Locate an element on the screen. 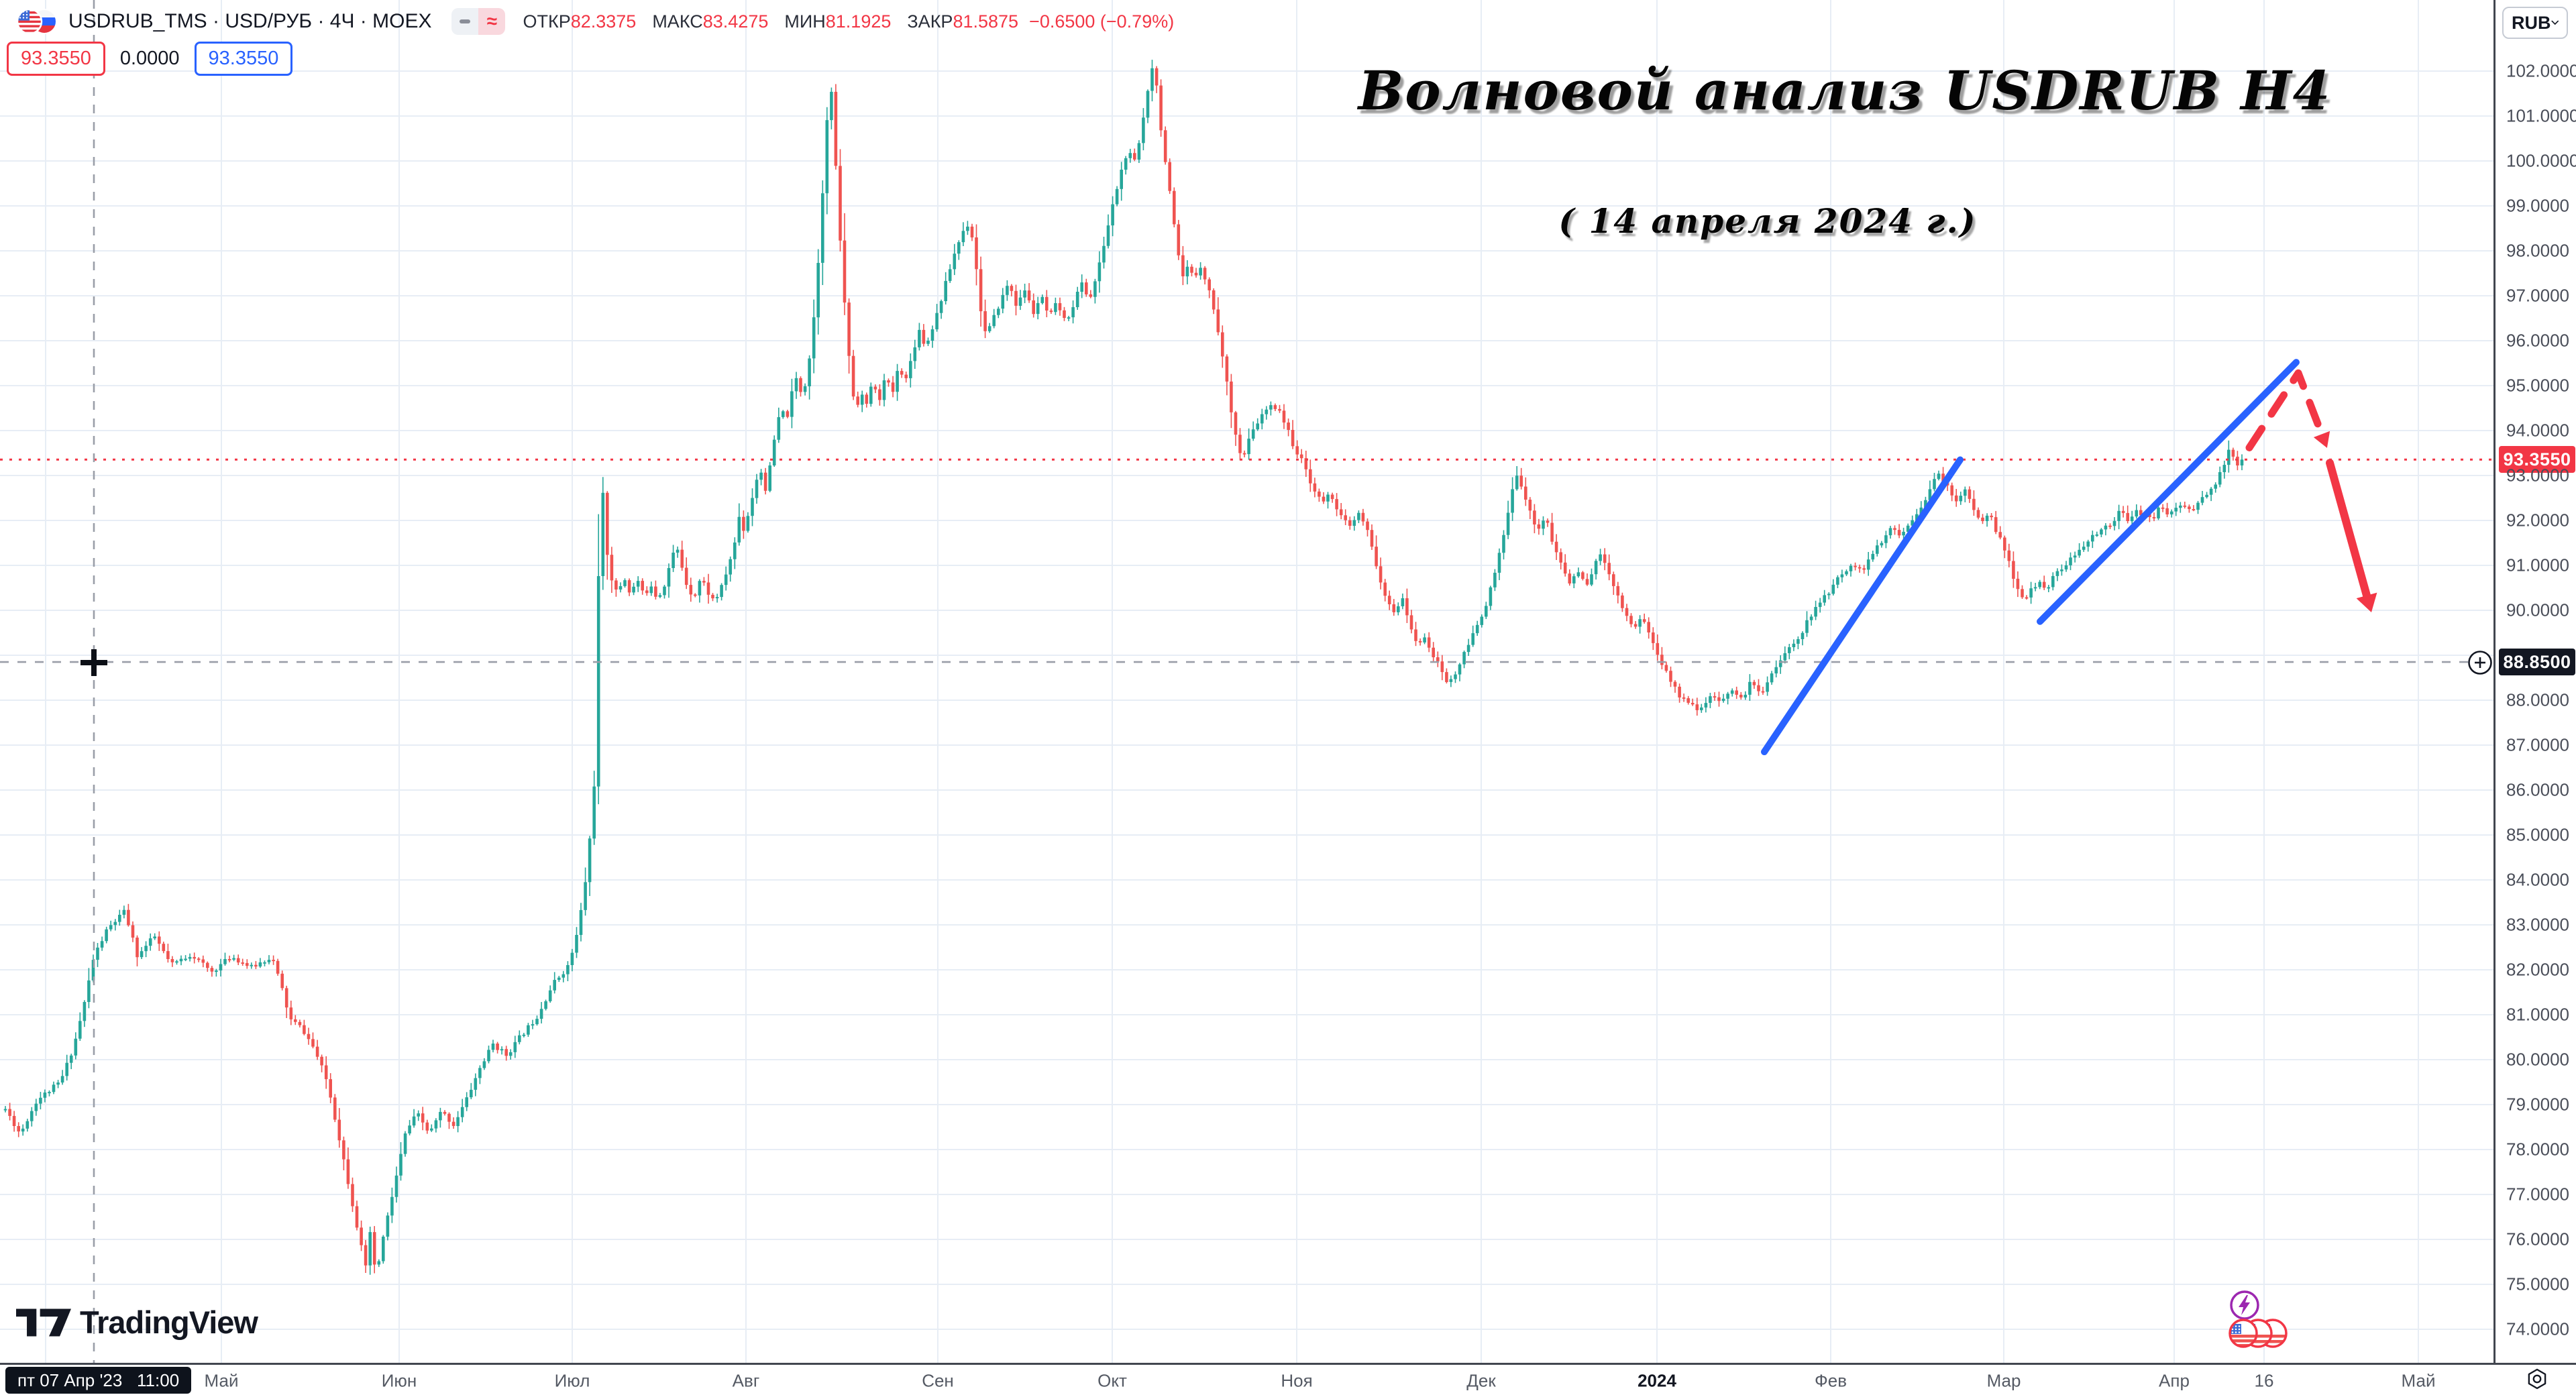  open-value: 82.3375 is located at coordinates (603, 21).